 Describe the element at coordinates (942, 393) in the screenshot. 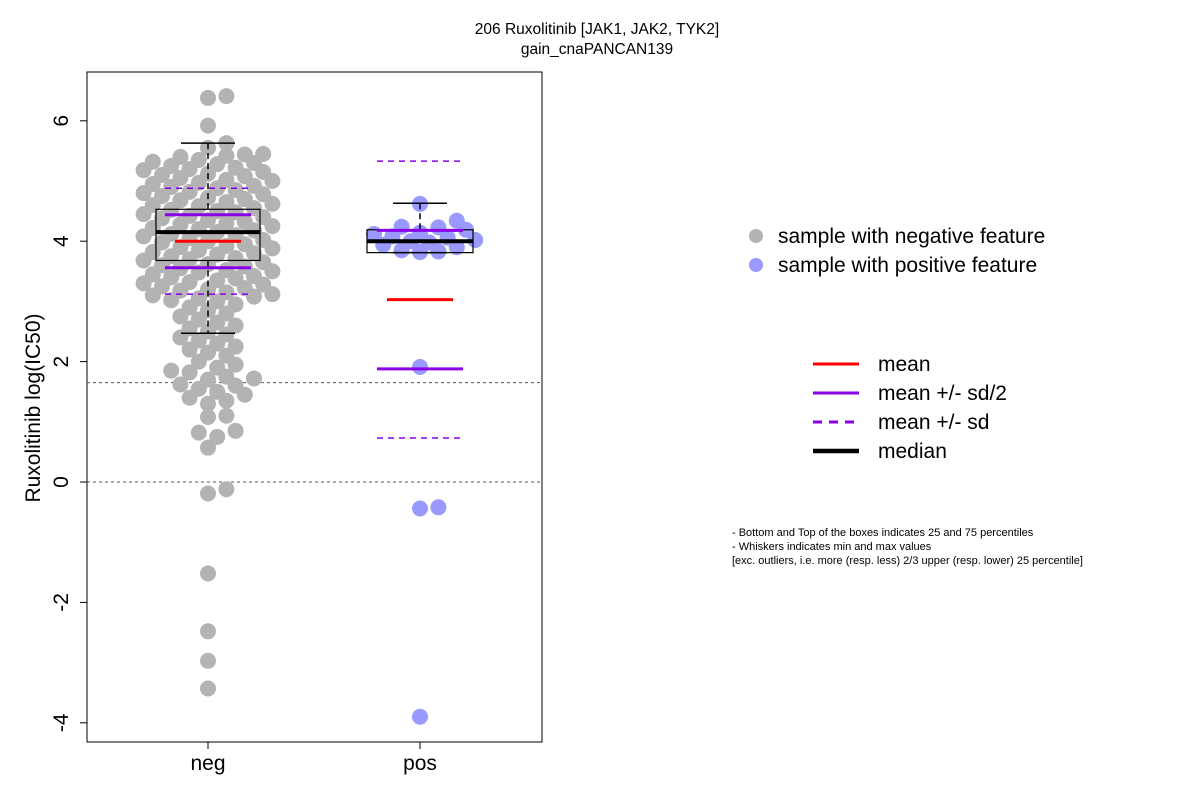

I see `legend-line-label-1: mean +/- sd/2` at that location.